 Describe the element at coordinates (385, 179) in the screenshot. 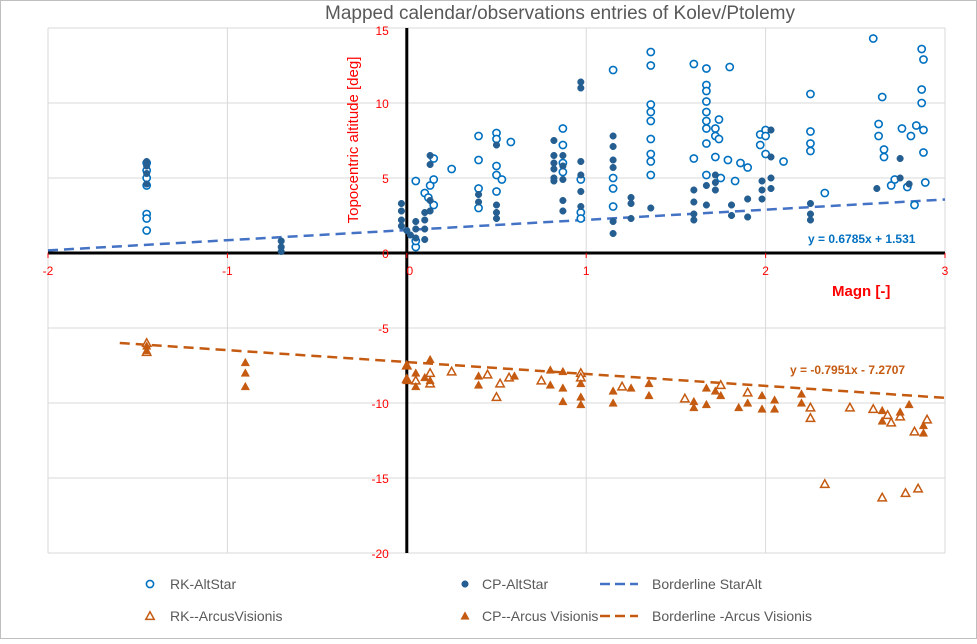

I see `y-tick-label: 5` at that location.